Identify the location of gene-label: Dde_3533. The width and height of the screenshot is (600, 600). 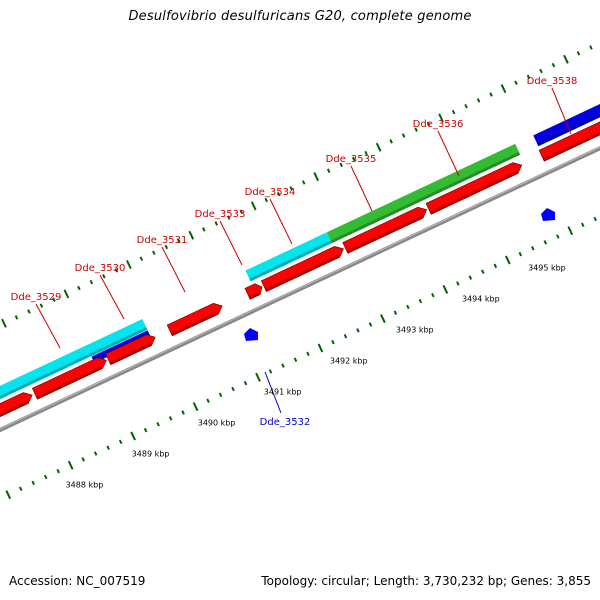
(220, 214).